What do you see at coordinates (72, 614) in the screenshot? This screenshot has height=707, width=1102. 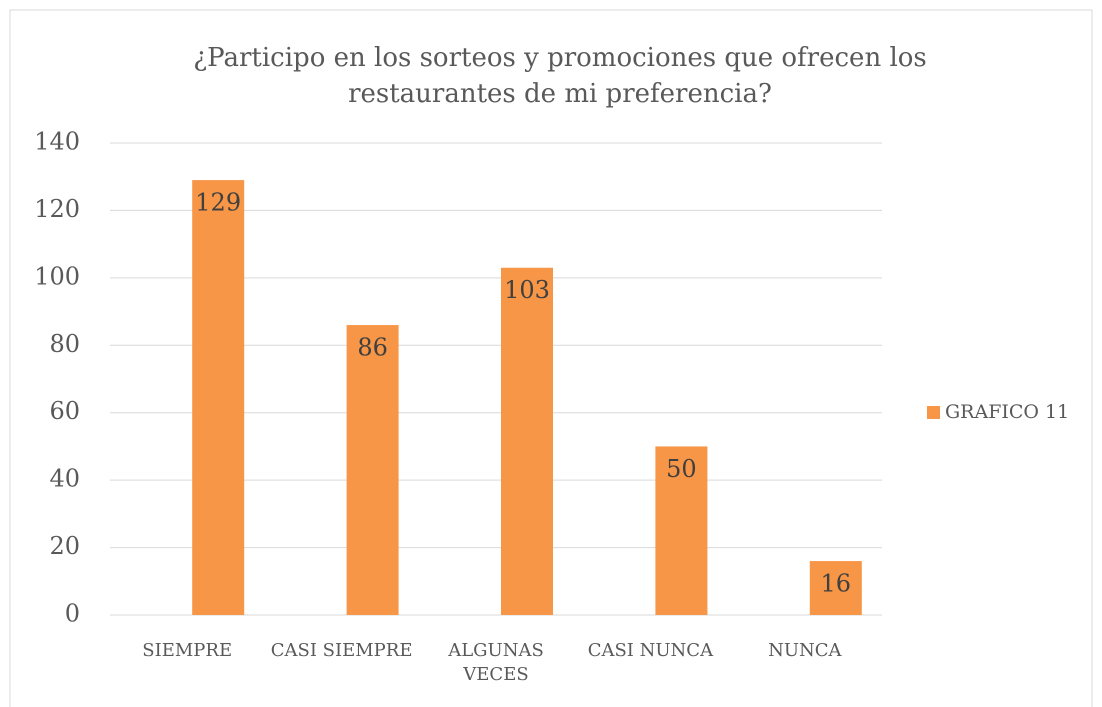 I see `y-tick-label: 0` at bounding box center [72, 614].